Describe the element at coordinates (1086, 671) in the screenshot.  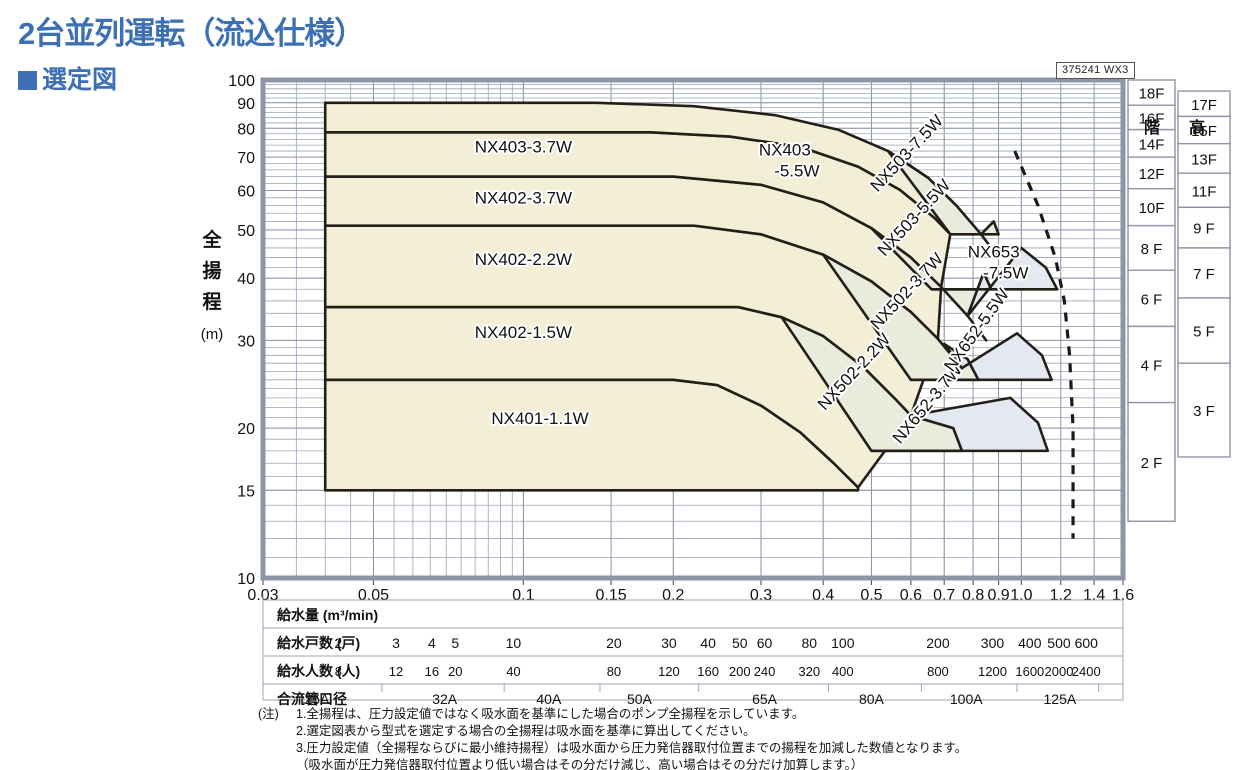
I see `table-cell-value: 2400` at that location.